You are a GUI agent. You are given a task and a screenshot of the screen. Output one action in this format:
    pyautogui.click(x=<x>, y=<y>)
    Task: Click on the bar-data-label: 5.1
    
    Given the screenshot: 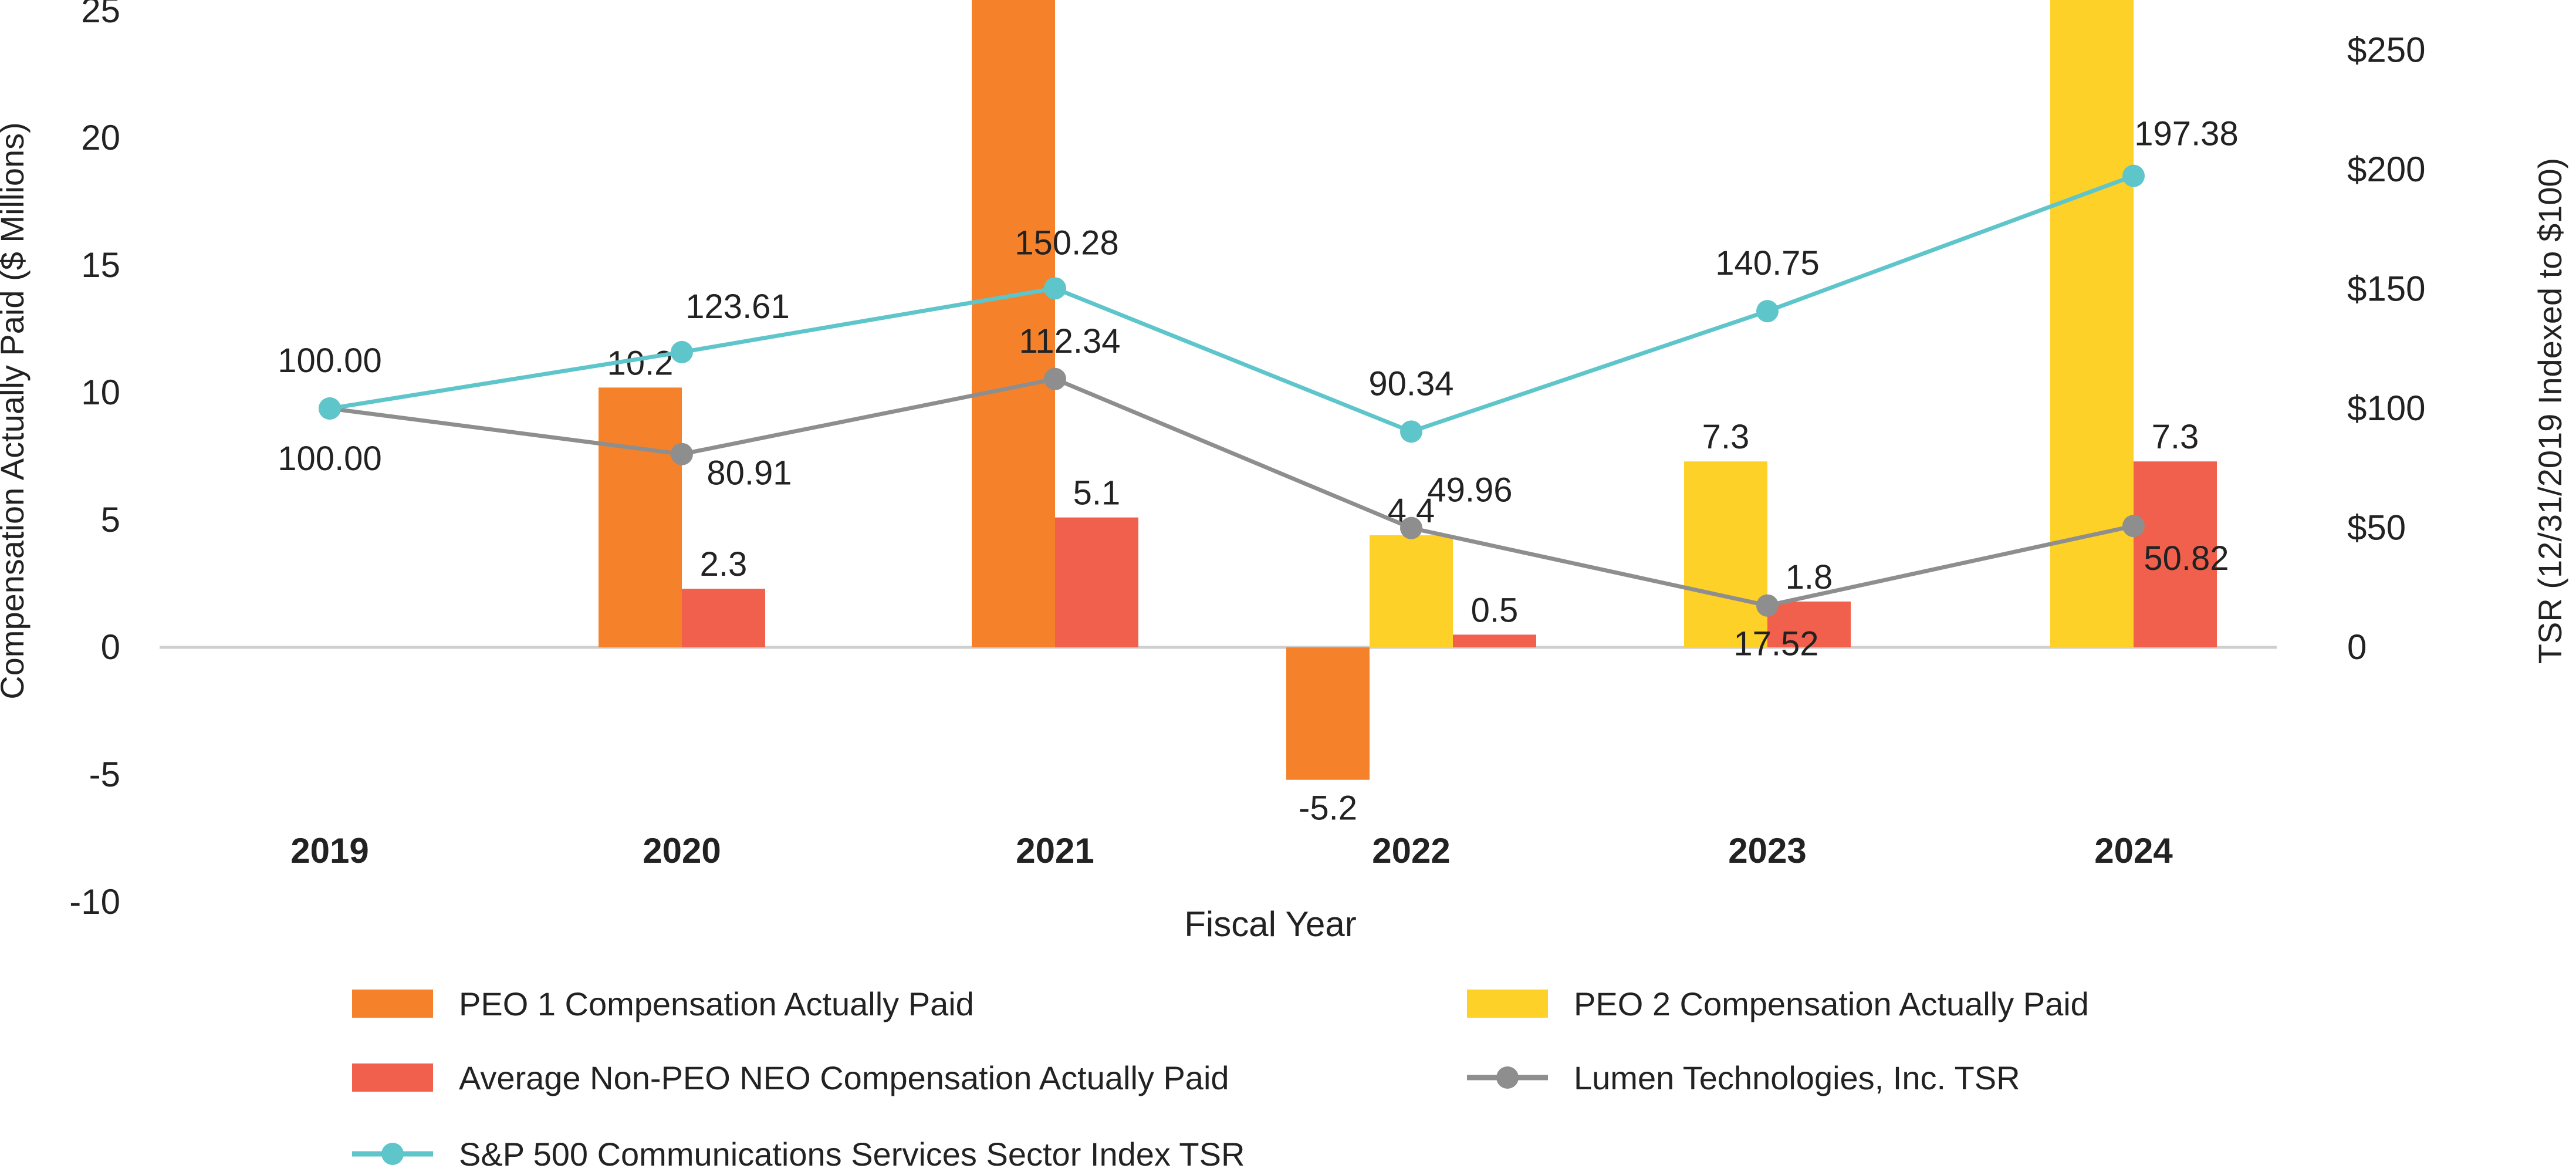 What is the action you would take?
    pyautogui.click(x=1097, y=493)
    